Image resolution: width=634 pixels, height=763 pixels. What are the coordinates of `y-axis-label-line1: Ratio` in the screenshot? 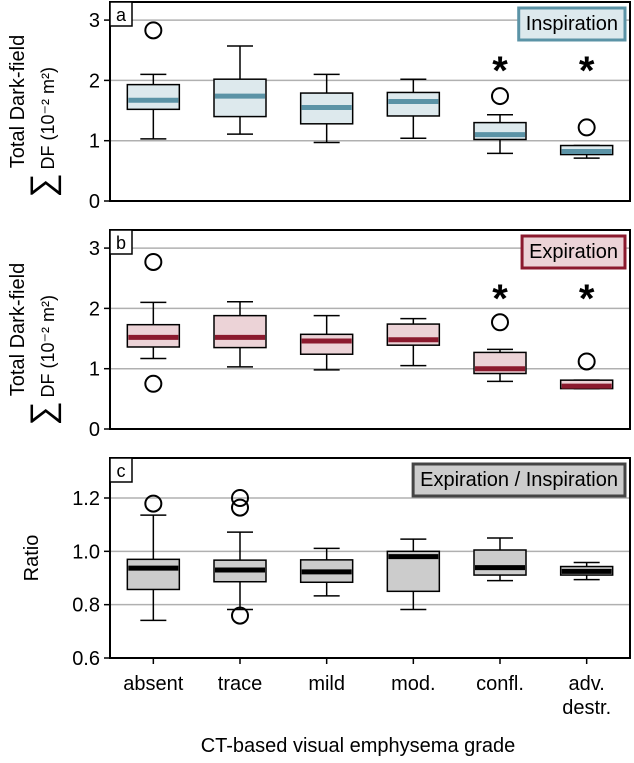 It's located at (32, 558).